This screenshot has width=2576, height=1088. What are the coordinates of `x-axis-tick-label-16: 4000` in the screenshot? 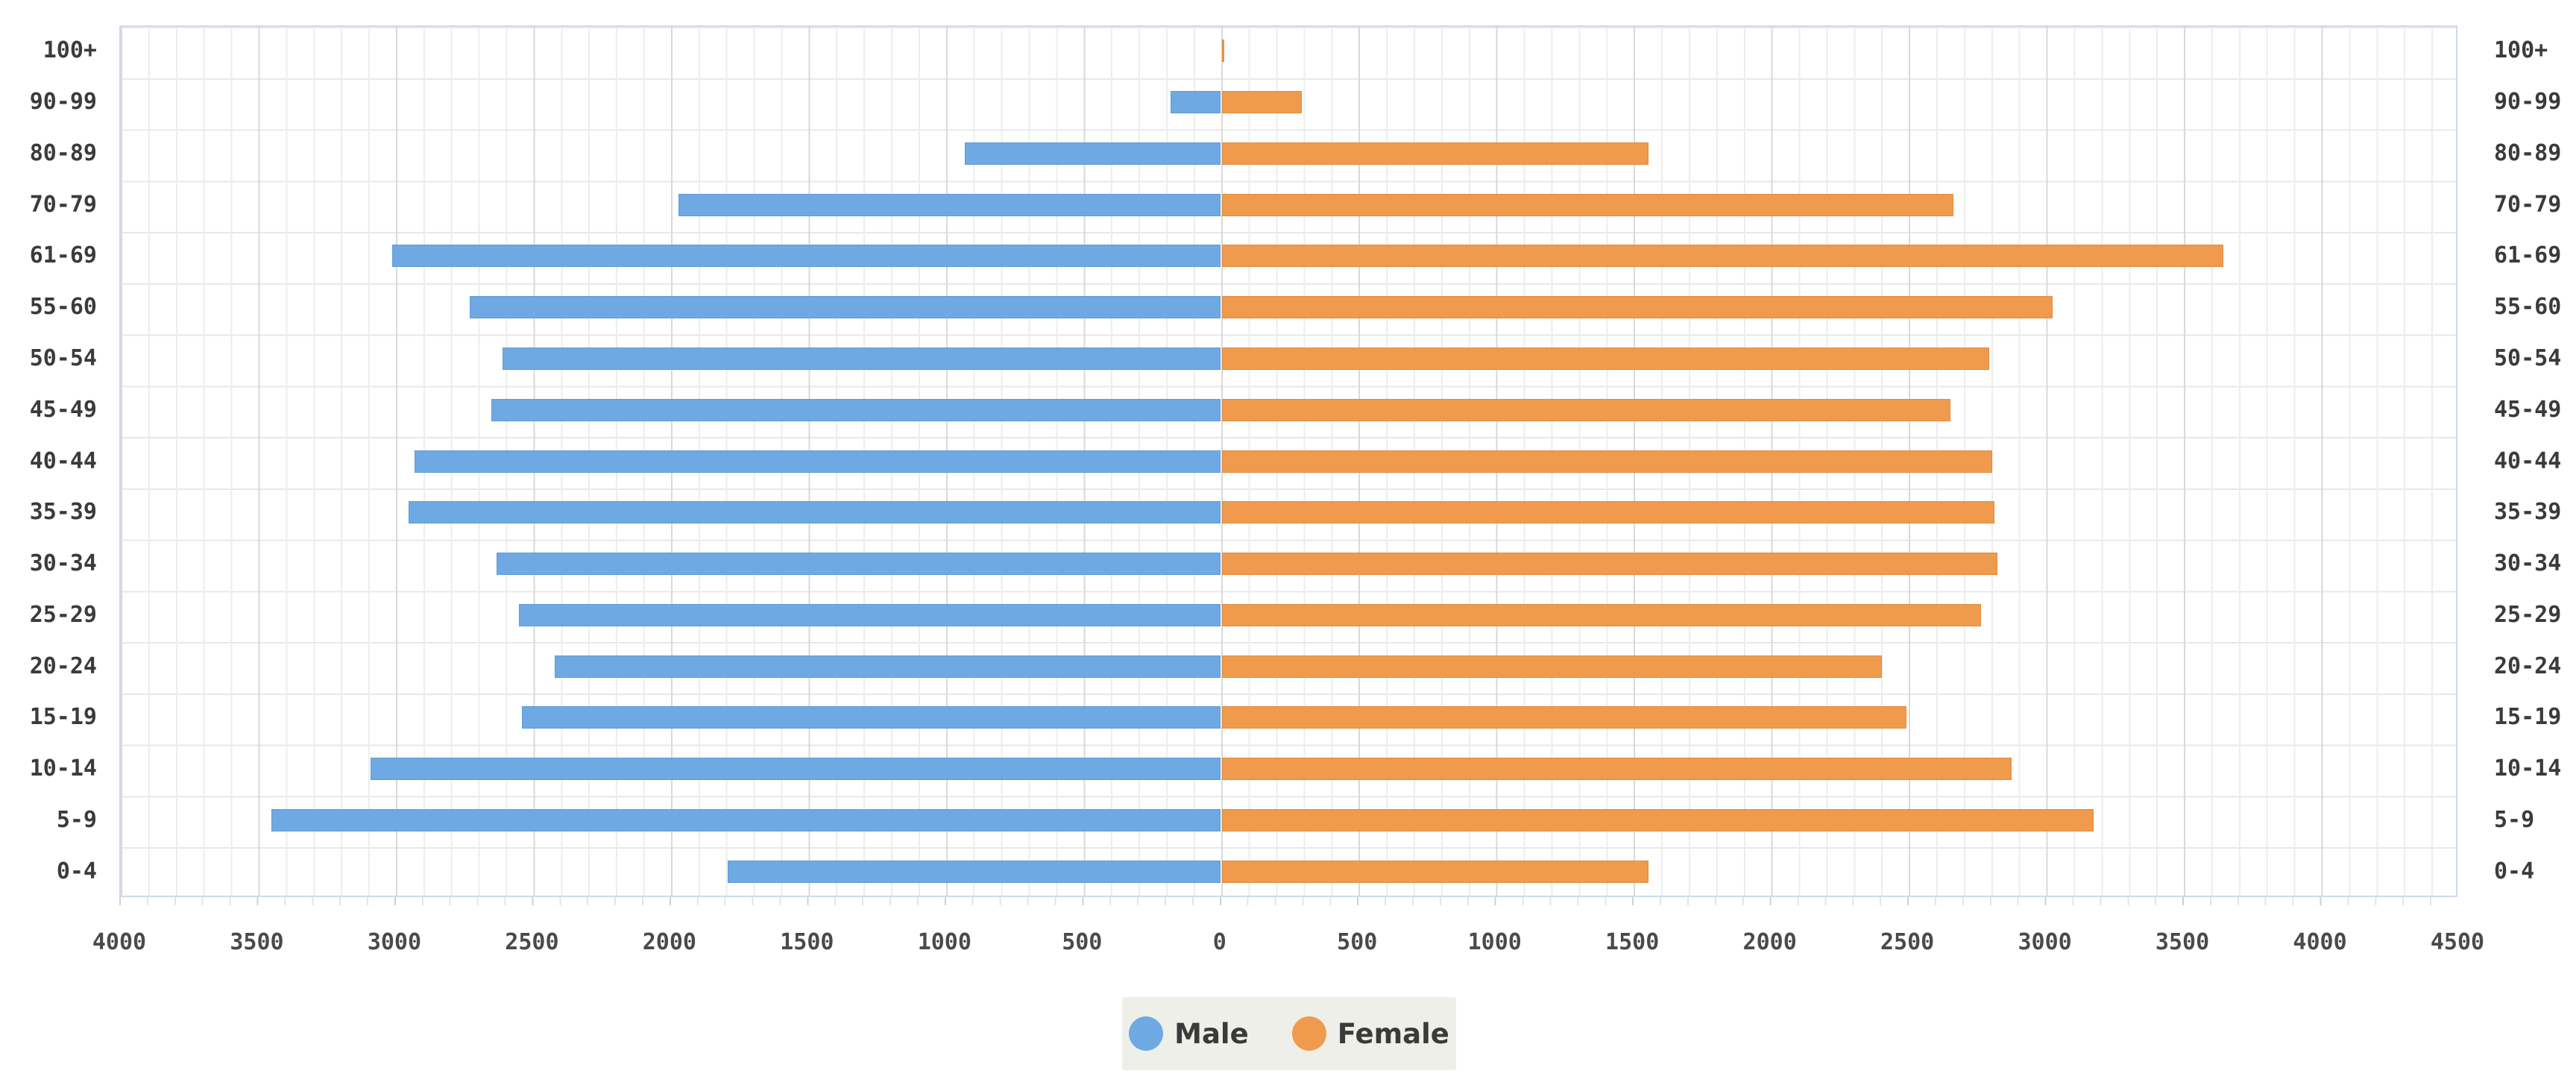 It's located at (2320, 942).